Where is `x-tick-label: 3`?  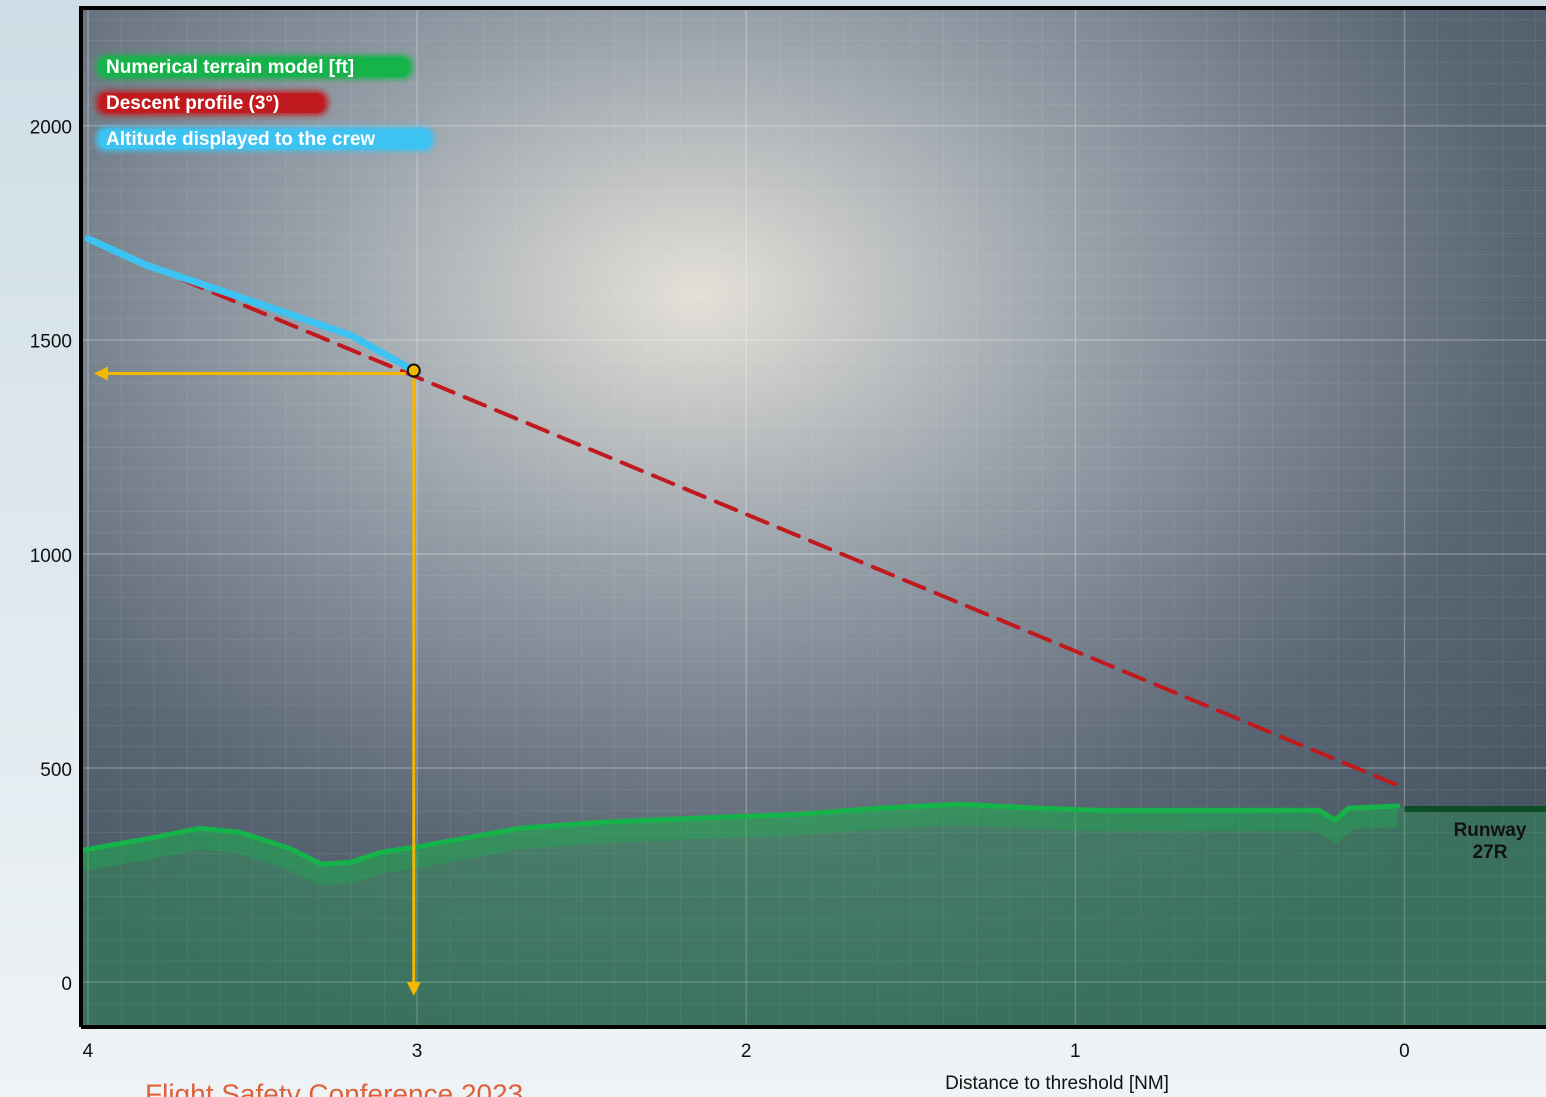
x-tick-label: 3 is located at coordinates (417, 1051).